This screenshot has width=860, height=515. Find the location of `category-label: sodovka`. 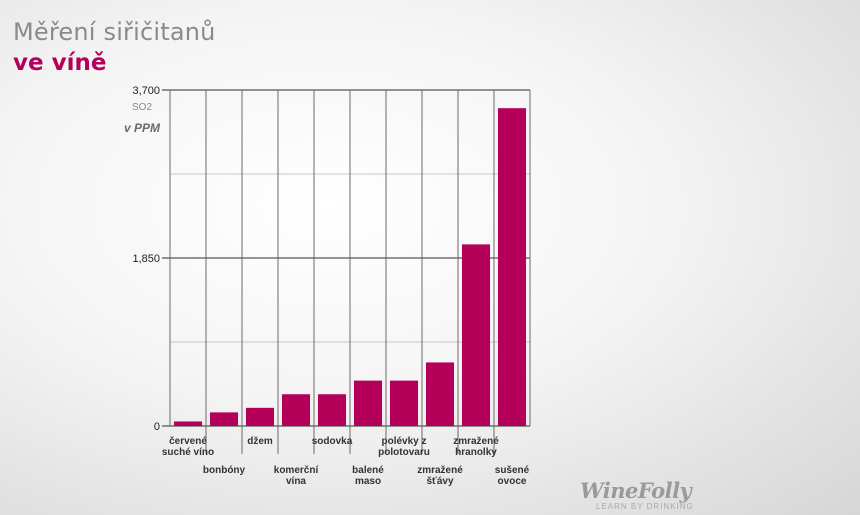

category-label: sodovka is located at coordinates (332, 441).